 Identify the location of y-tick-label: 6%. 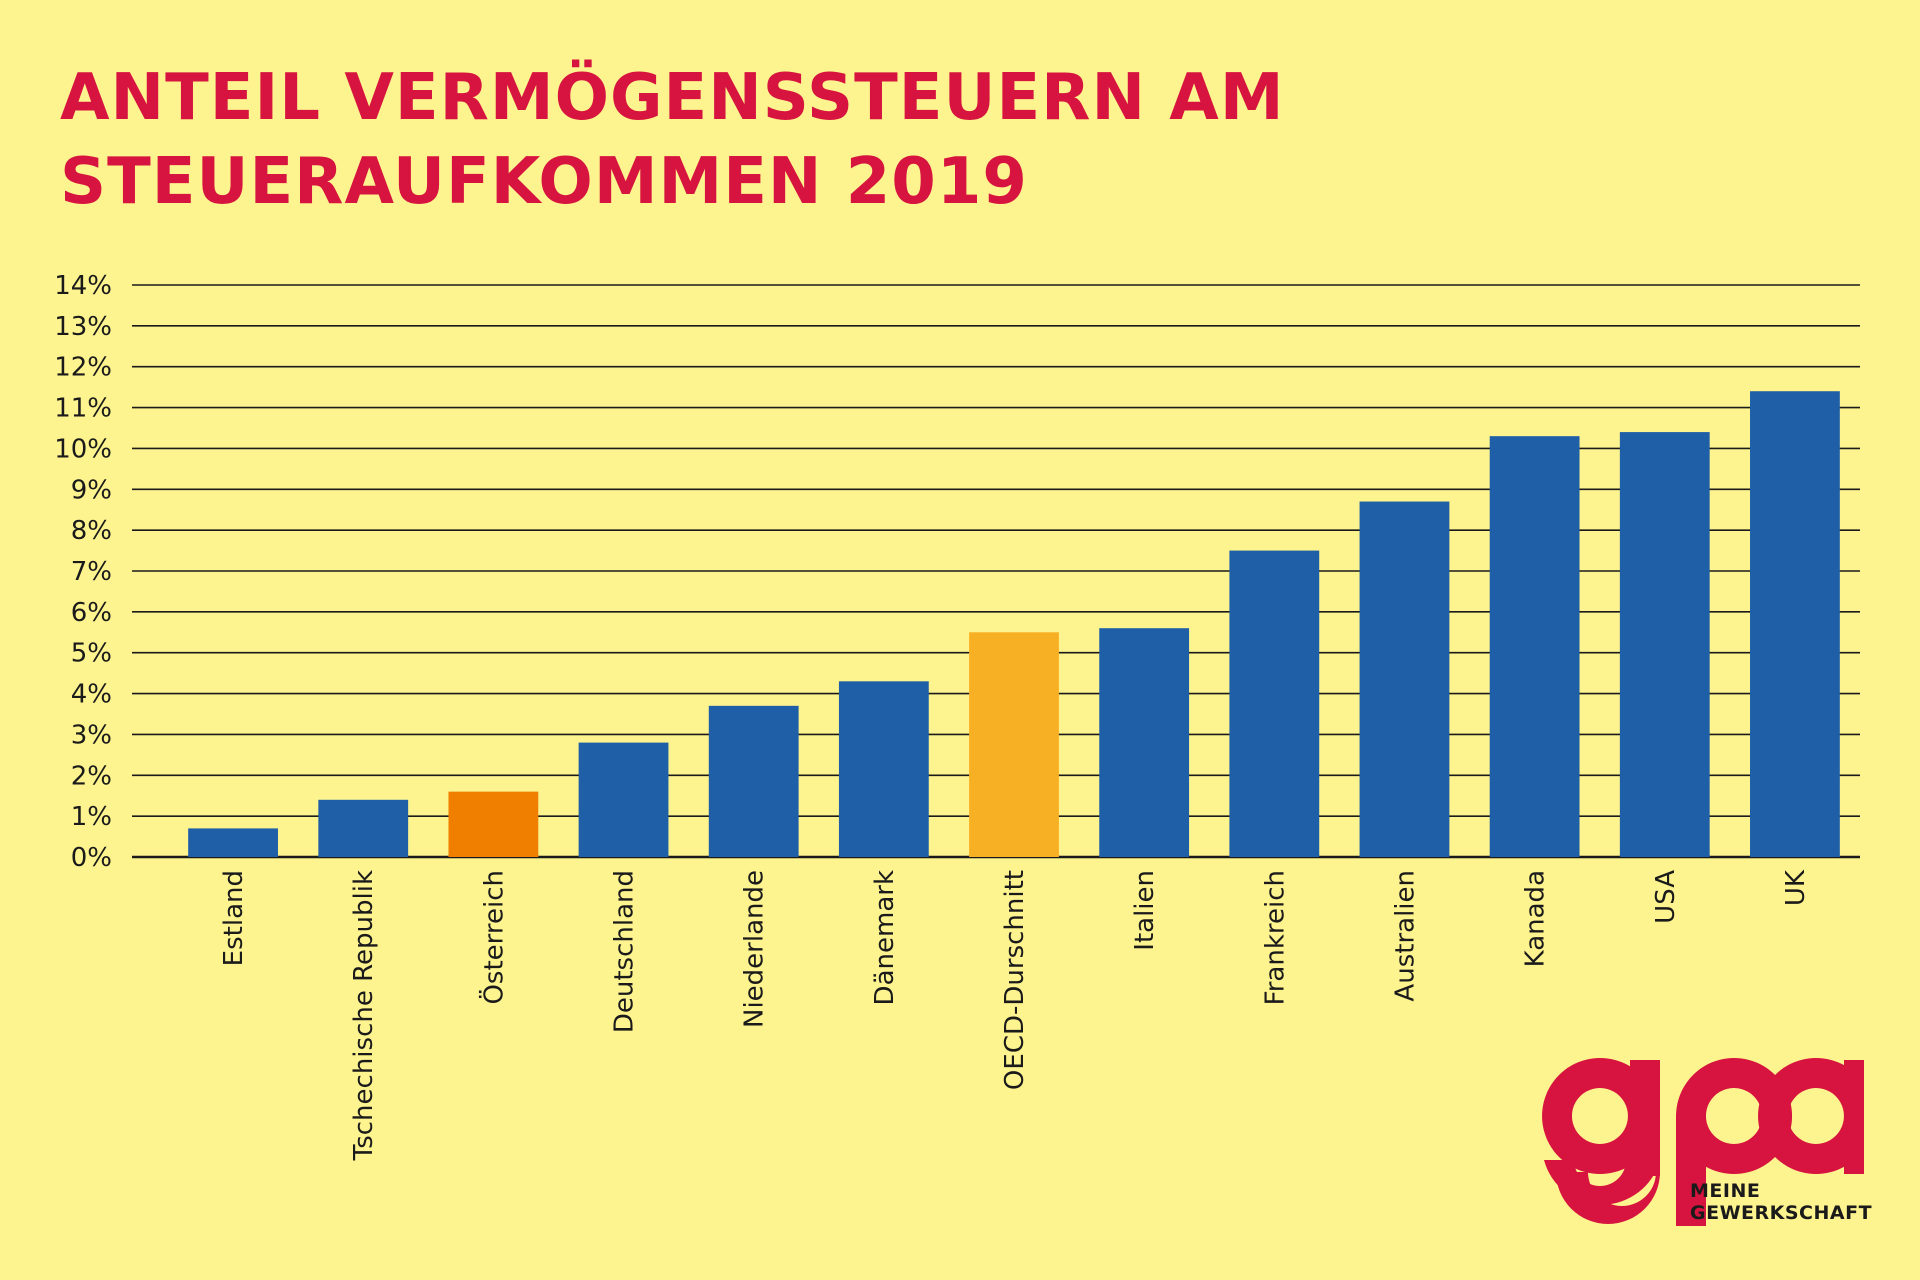
(91, 613).